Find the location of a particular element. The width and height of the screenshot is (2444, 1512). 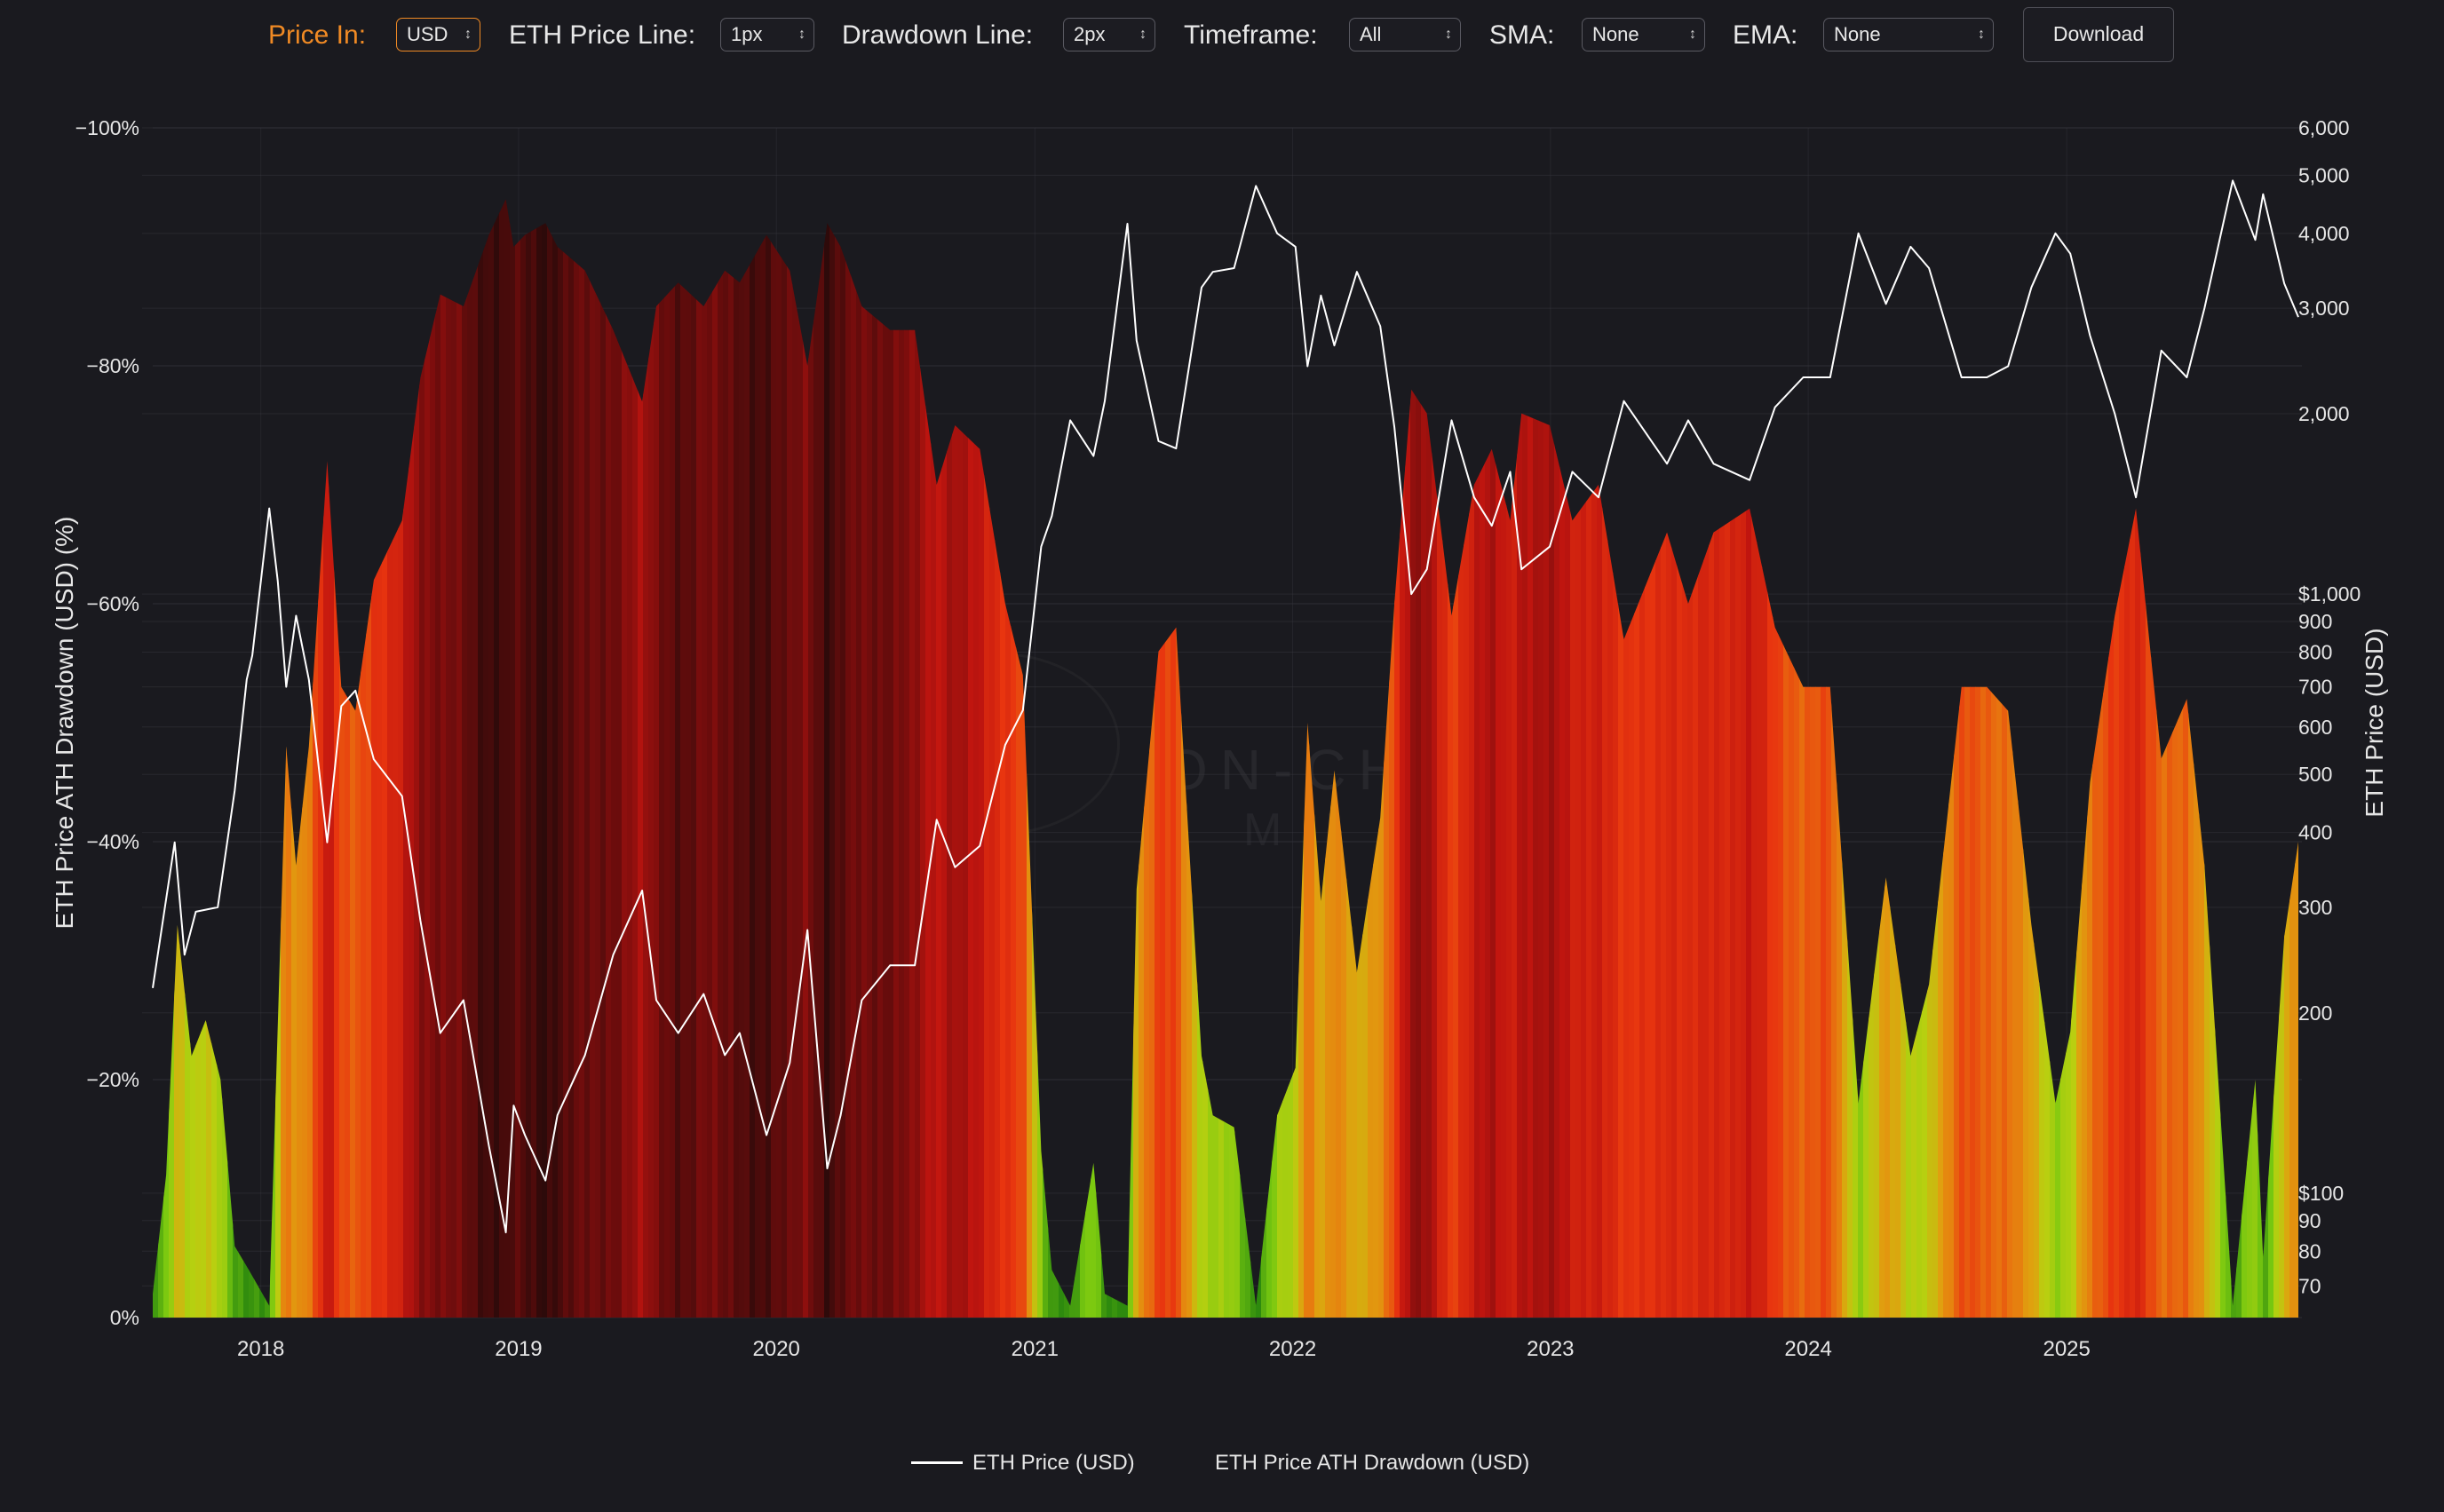

x-tick-label: 2021 is located at coordinates (1036, 1349).